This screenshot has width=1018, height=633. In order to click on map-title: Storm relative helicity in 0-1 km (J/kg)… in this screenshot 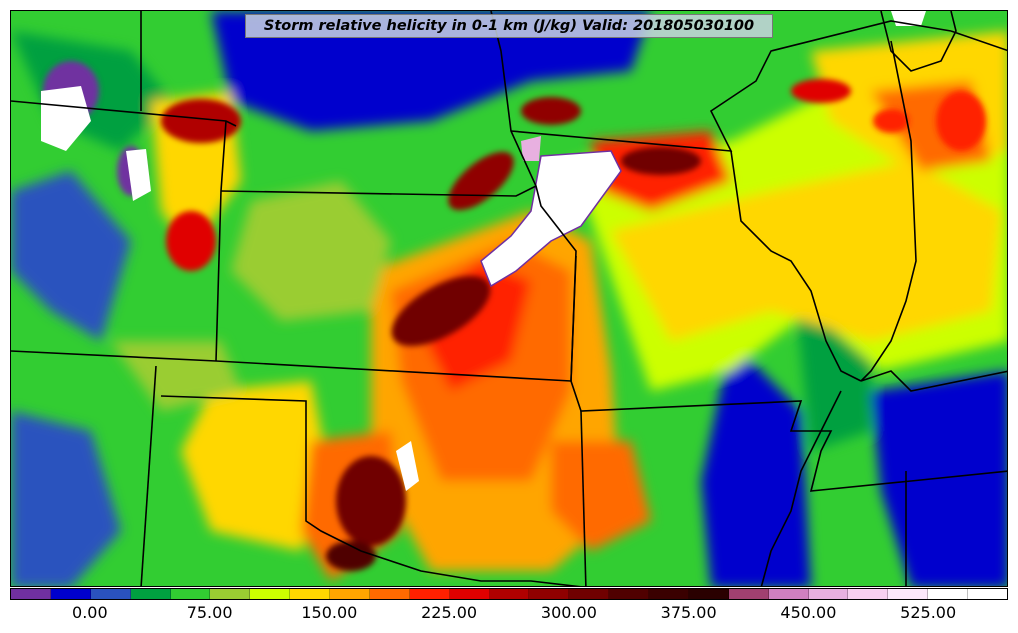, I will do `click(509, 26)`.